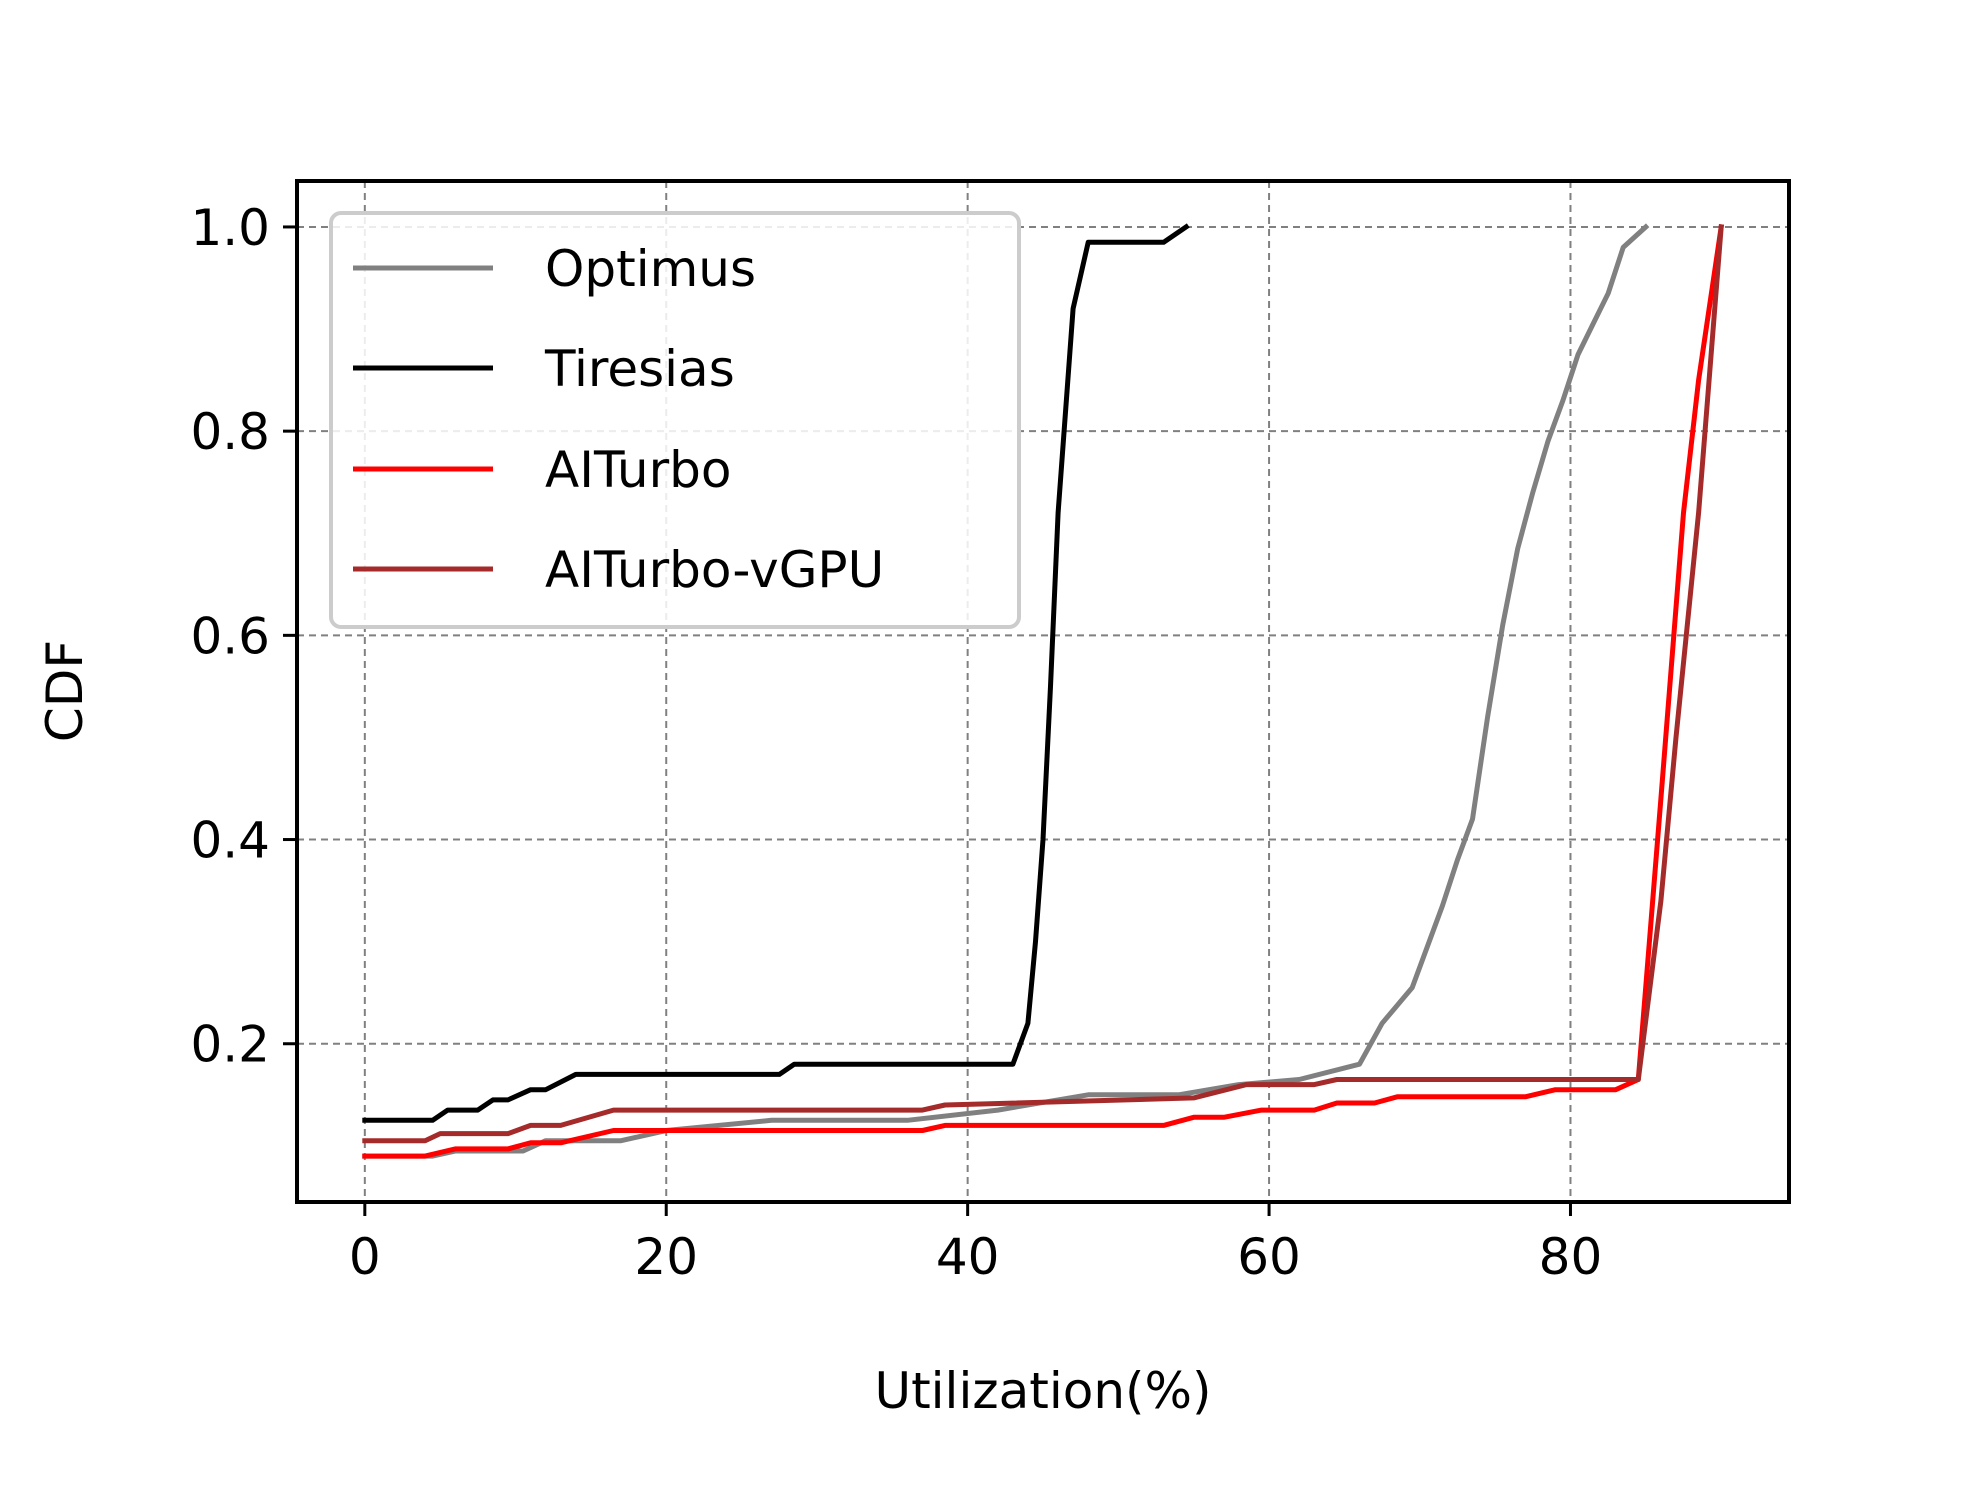 The height and width of the screenshot is (1500, 1980). What do you see at coordinates (714, 570) in the screenshot?
I see `legend-label-aiturbo-vgpu: AITurbo-vGPU` at bounding box center [714, 570].